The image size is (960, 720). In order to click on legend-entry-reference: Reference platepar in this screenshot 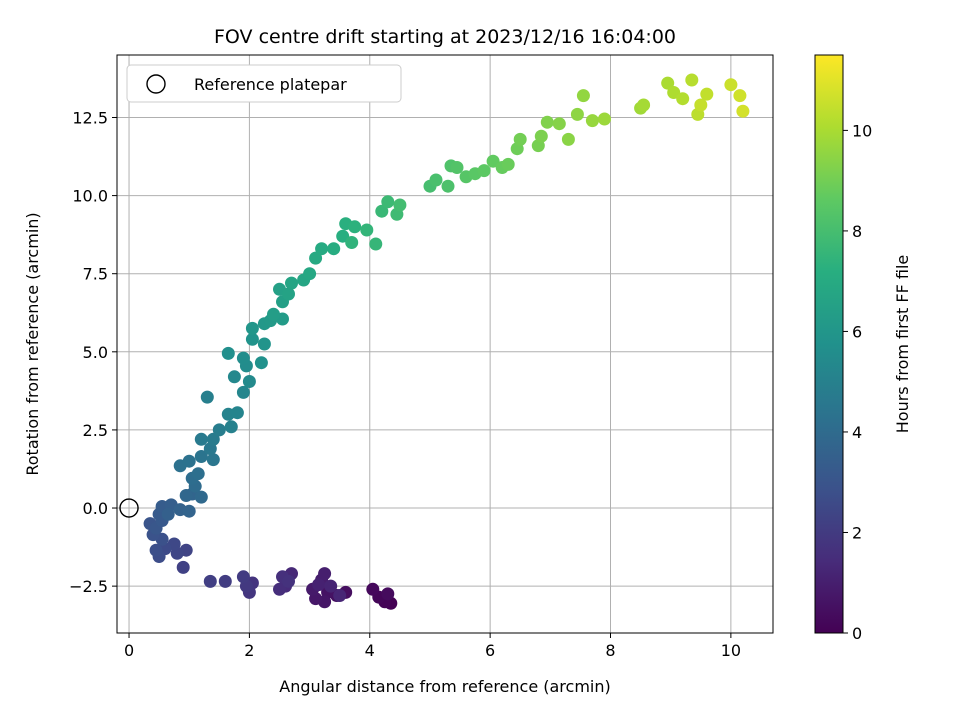, I will do `click(270, 84)`.